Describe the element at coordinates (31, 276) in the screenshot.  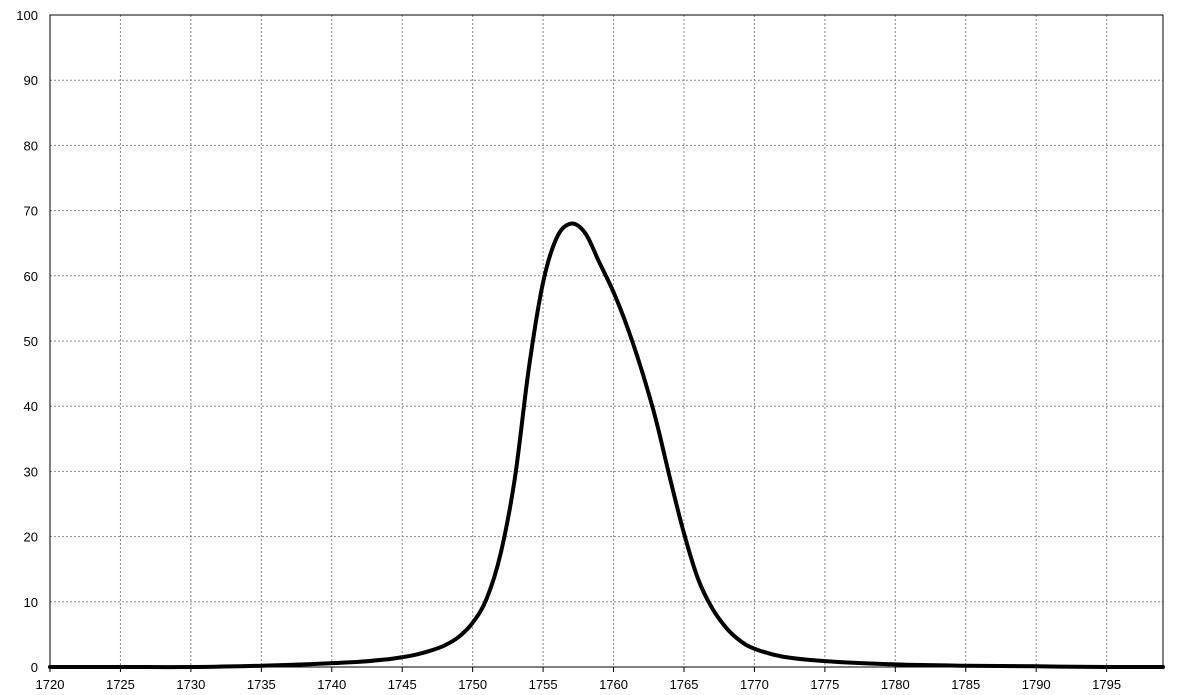
I see `y-tick-label: 60` at that location.